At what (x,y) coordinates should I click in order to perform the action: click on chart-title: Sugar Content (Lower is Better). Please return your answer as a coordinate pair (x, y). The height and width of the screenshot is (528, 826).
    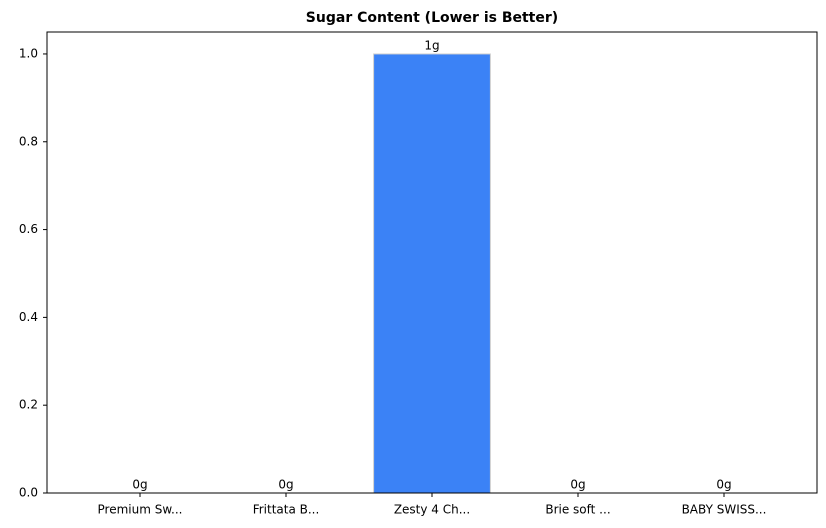
    Looking at the image, I should click on (432, 18).